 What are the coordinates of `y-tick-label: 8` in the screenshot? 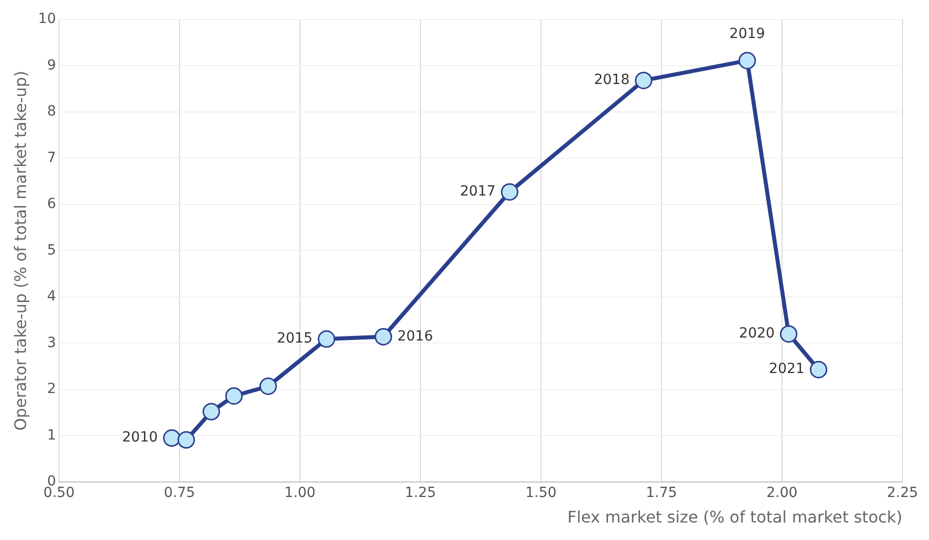 It's located at (51, 112).